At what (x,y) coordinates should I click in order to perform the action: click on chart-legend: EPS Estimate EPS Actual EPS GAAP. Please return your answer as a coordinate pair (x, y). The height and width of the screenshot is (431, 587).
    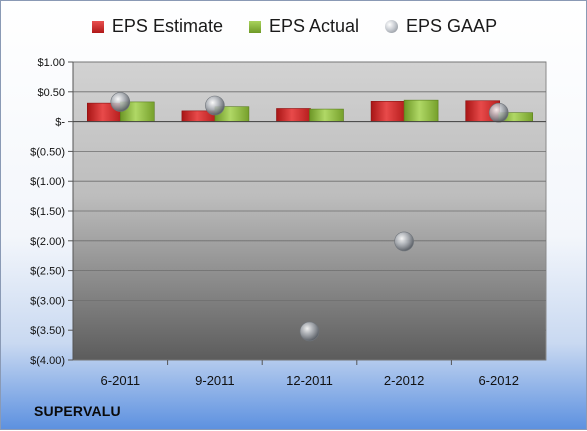
    Looking at the image, I should click on (294, 26).